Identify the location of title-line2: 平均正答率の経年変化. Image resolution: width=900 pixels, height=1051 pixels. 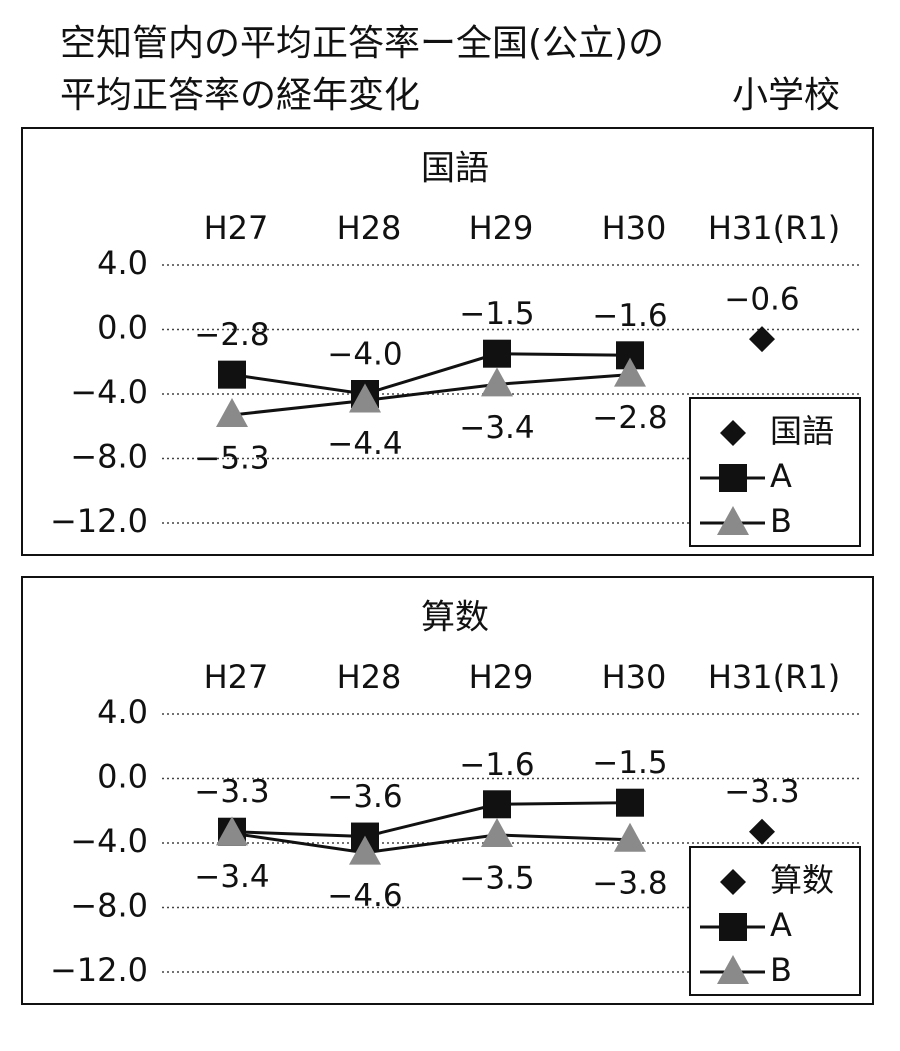
(240, 95).